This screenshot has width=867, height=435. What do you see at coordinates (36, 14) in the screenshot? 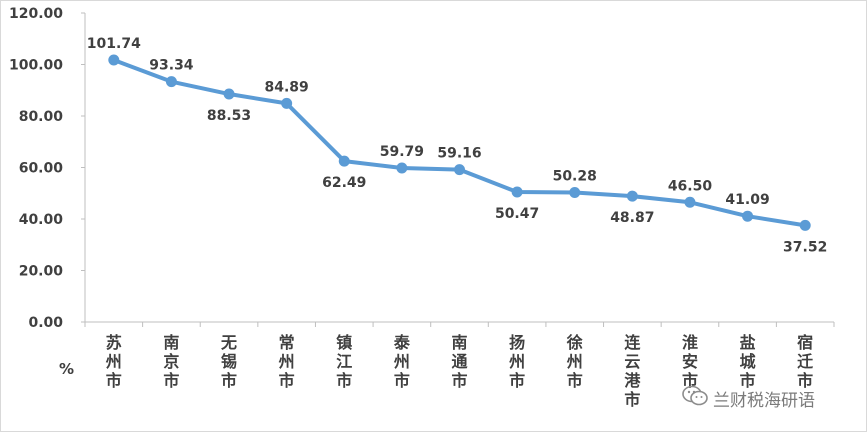
I see `y-tick-label: 120.00` at bounding box center [36, 14].